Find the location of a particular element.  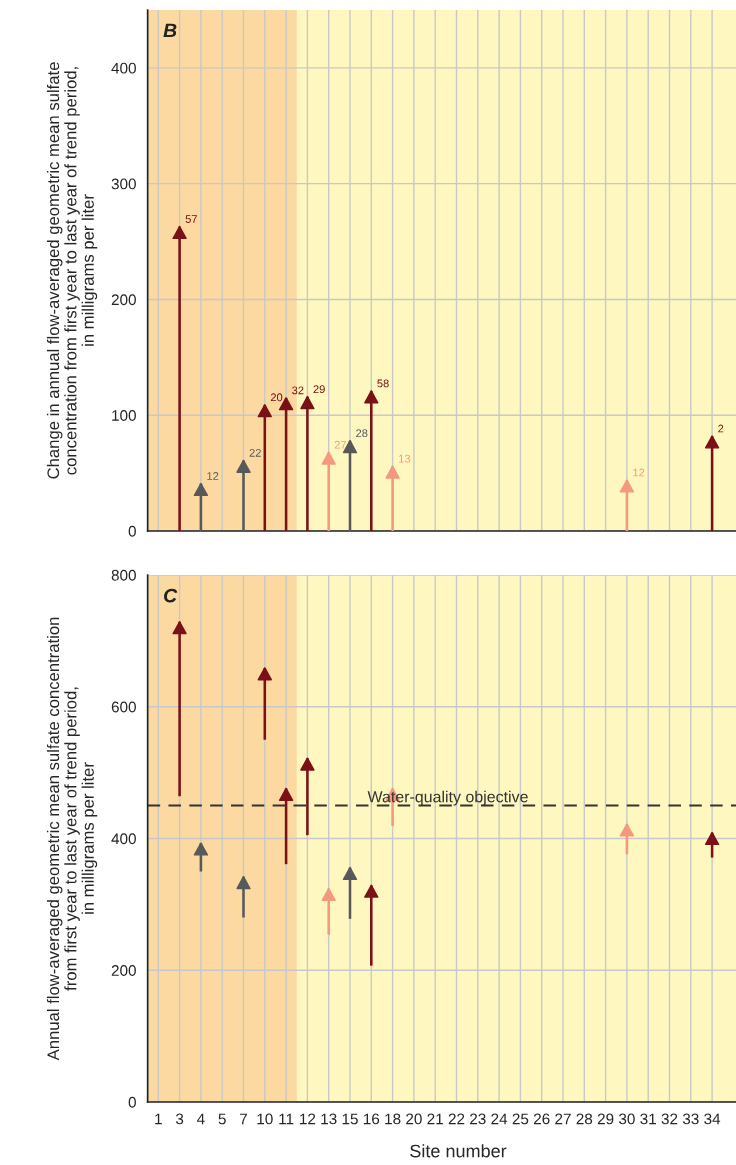

x-tick-label: 3 is located at coordinates (179, 1119).